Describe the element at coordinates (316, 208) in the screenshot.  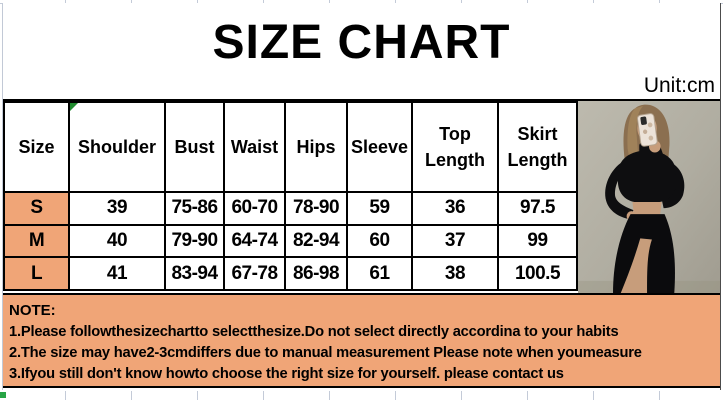
I see `value-cell: 78-90` at that location.